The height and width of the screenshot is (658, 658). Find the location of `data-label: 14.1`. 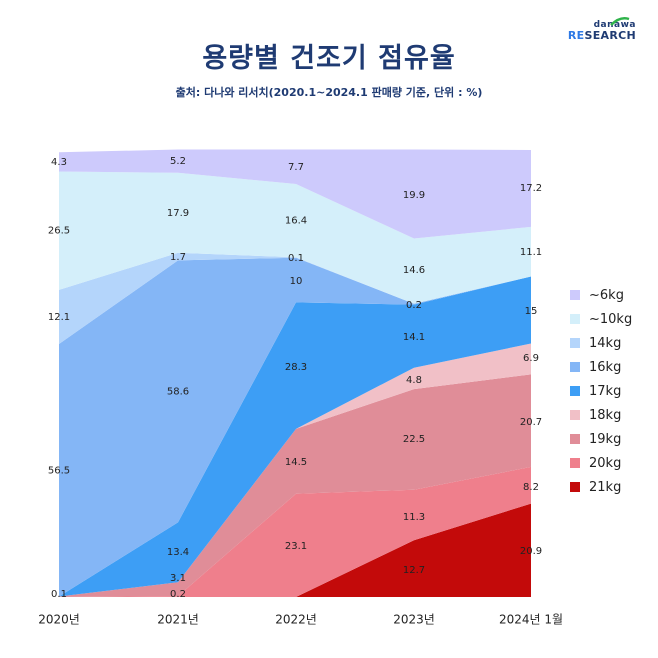

data-label: 14.1 is located at coordinates (414, 337).